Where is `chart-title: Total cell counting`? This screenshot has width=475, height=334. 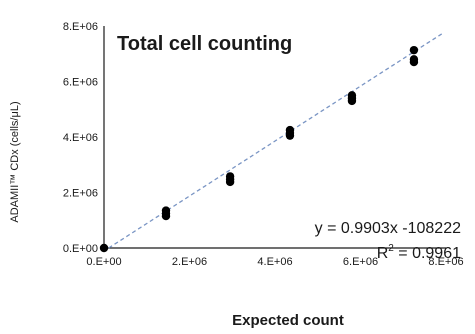
chart-title: Total cell counting is located at coordinates (204, 44).